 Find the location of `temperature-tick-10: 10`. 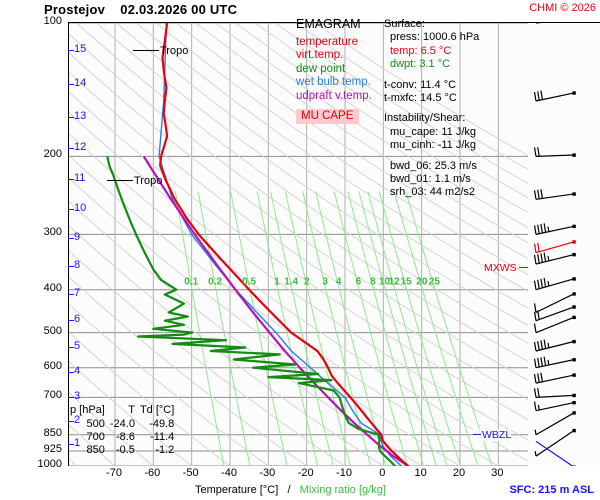

temperature-tick-10: 10 is located at coordinates (420, 473).